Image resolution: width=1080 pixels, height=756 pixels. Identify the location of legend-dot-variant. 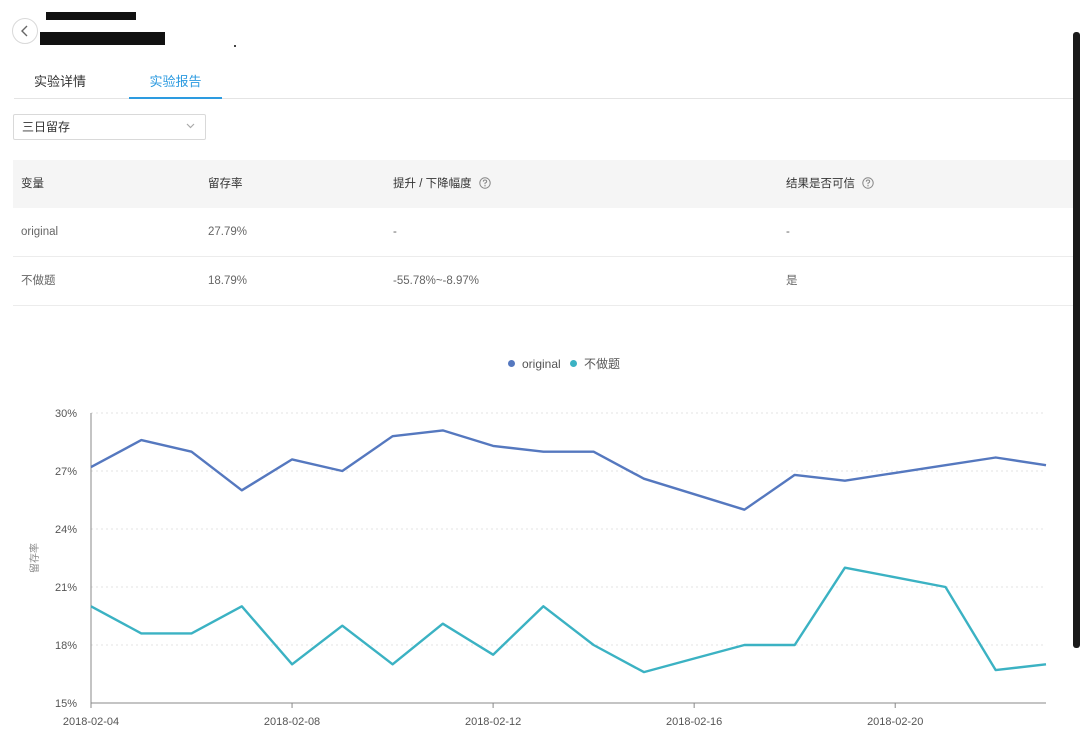
(573, 364).